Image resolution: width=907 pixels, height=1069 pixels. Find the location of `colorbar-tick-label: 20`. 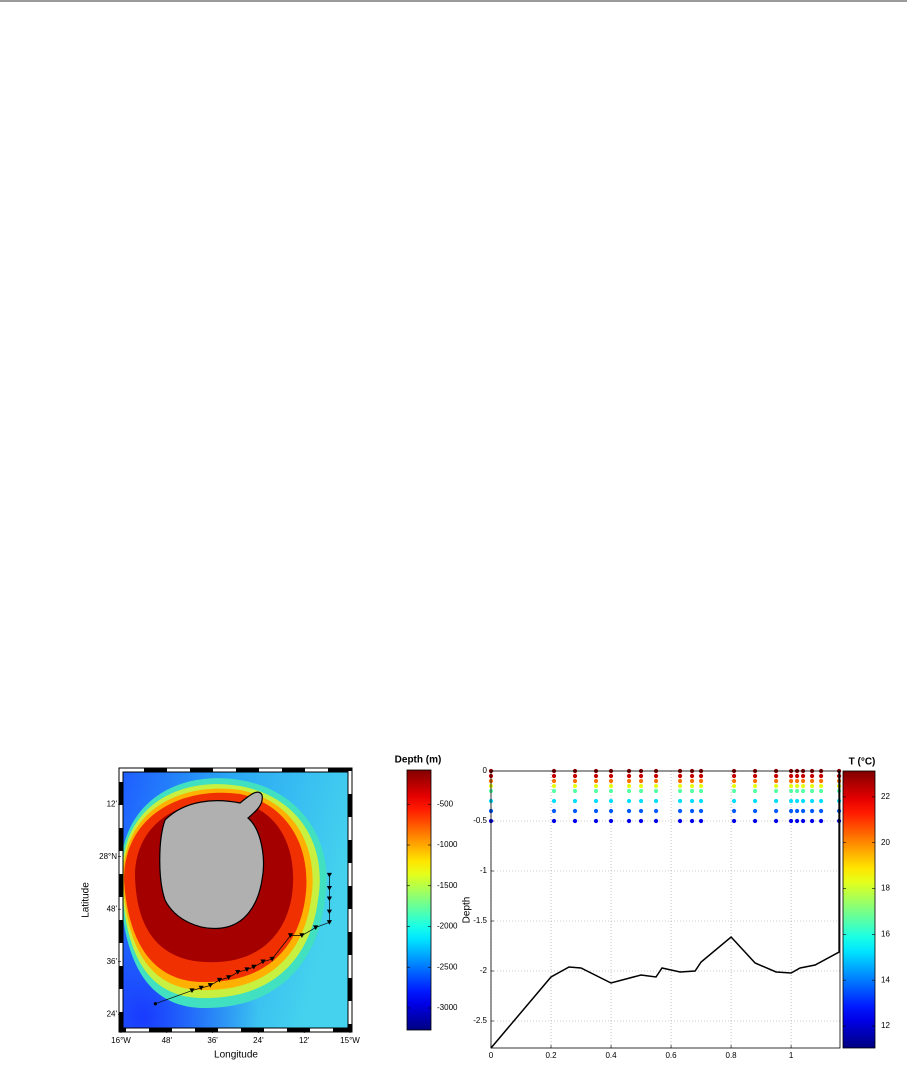

colorbar-tick-label: 20 is located at coordinates (885, 842).